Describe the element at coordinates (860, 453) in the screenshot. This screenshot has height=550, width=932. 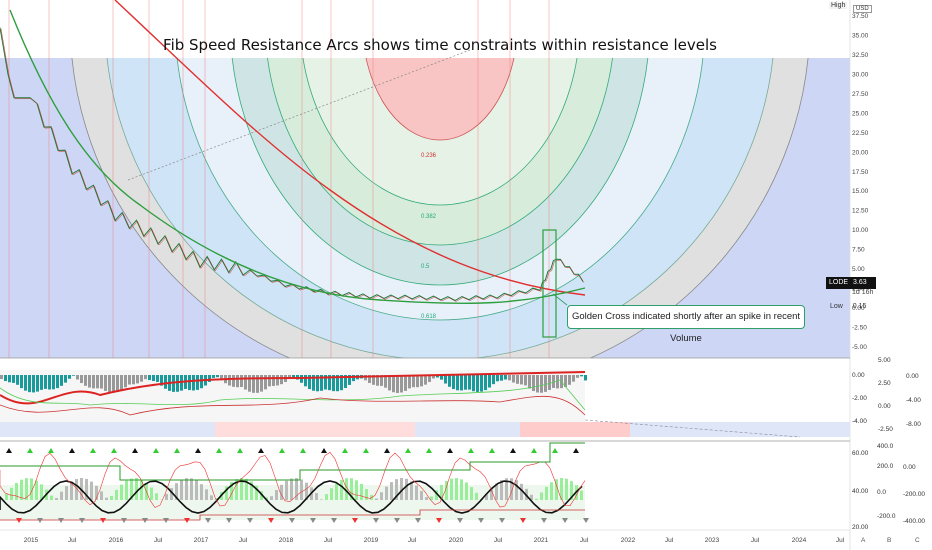
I see `osc2-left-tick-0: 60.00` at that location.